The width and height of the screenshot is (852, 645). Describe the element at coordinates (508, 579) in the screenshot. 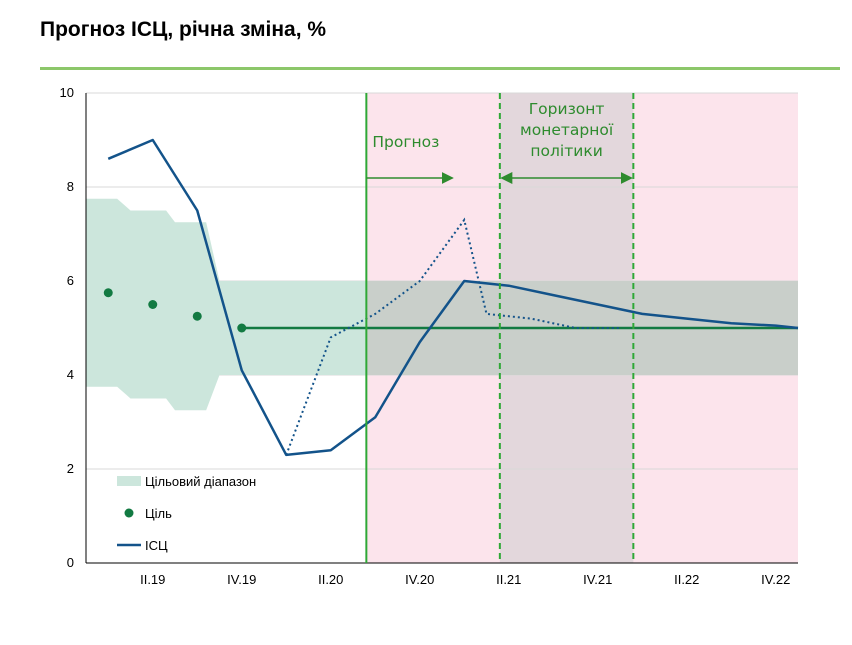

I see `x-tick-label: II.21` at that location.